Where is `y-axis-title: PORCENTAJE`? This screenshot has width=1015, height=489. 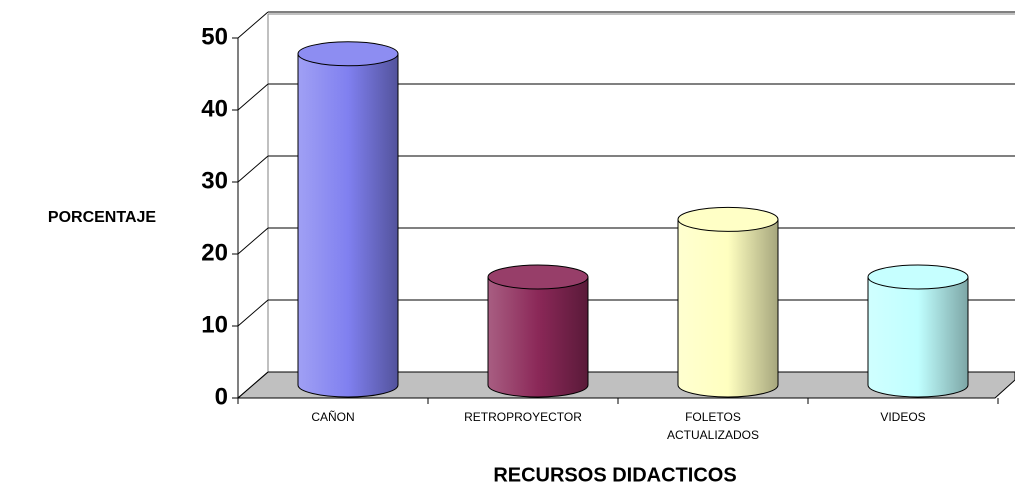 y-axis-title: PORCENTAJE is located at coordinates (102, 217).